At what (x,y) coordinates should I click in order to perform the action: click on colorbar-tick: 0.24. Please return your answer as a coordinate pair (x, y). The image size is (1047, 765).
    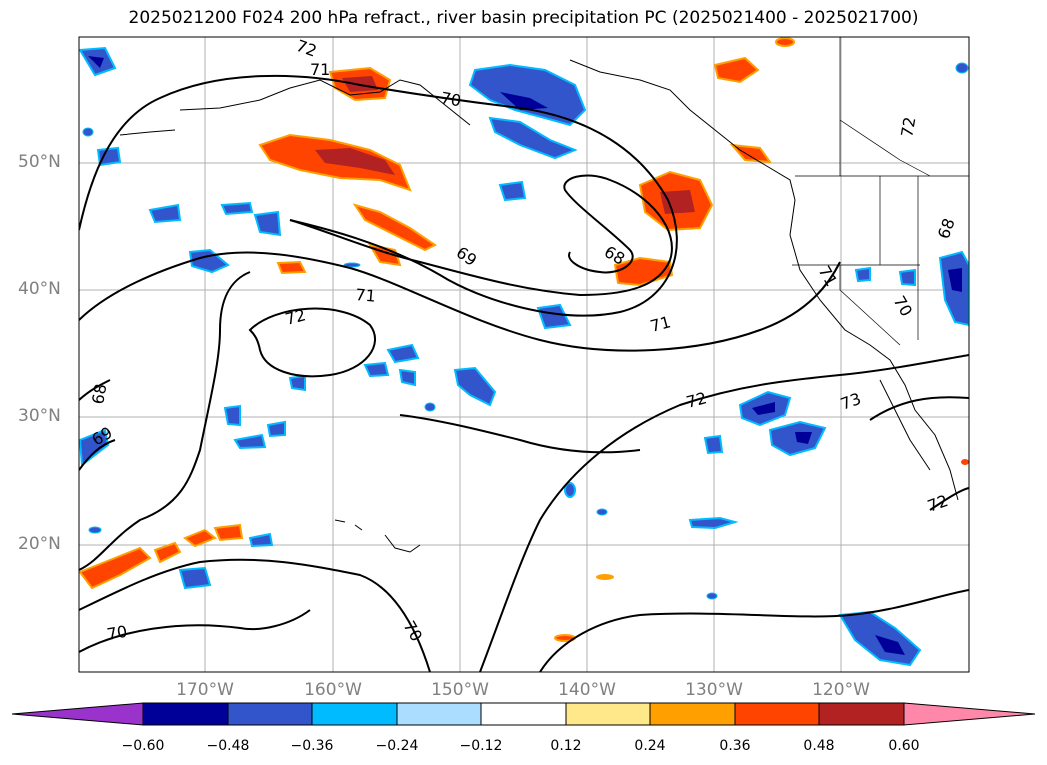
    Looking at the image, I should click on (650, 746).